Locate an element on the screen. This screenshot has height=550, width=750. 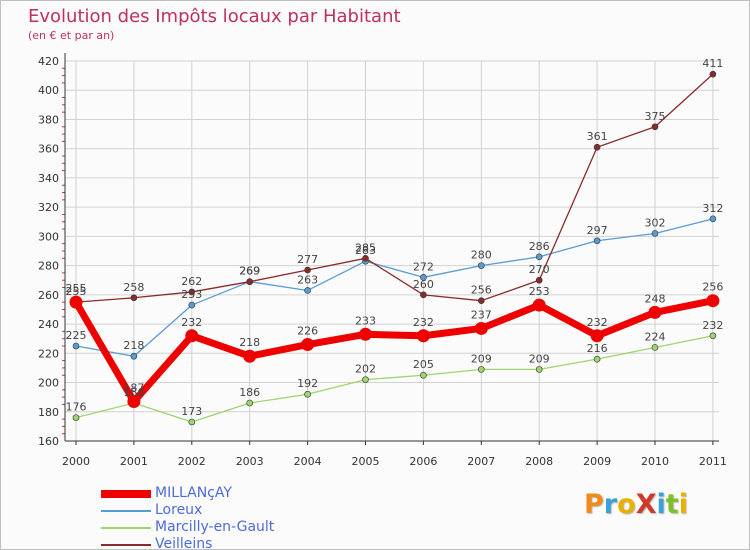
y-tick-label: 260 is located at coordinates (48, 295).